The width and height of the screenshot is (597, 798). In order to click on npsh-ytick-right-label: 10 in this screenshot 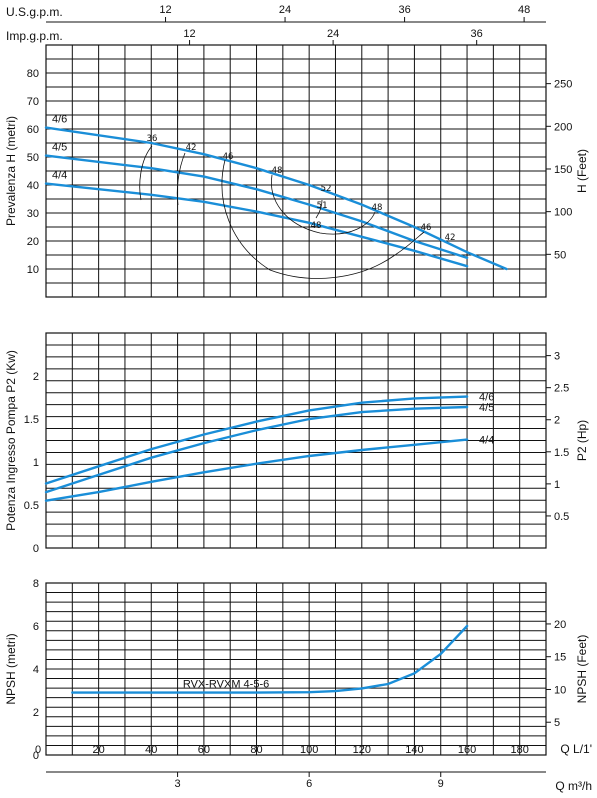, I will do `click(560, 690)`.